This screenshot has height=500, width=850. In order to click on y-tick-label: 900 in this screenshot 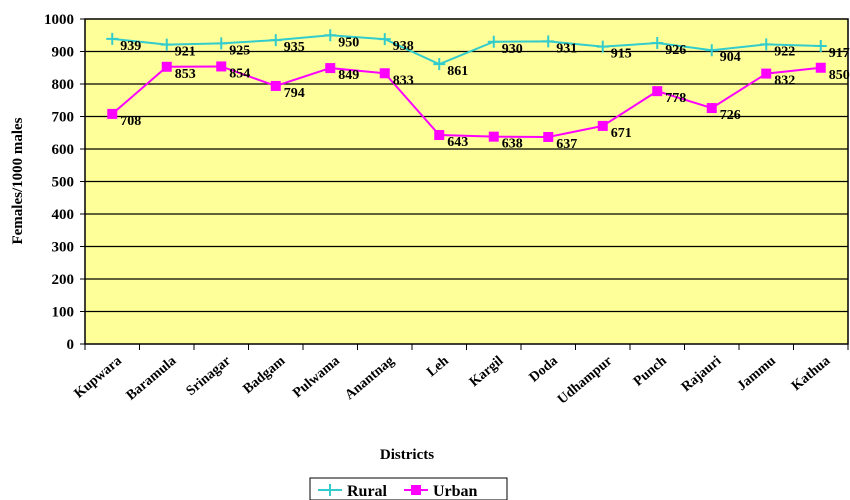, I will do `click(63, 53)`.